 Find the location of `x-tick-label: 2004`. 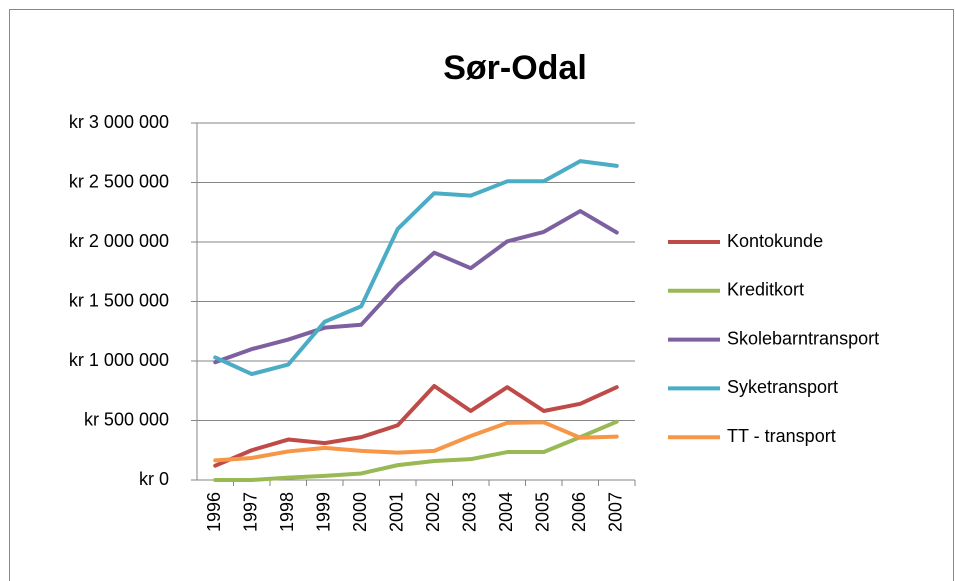

x-tick-label: 2004 is located at coordinates (506, 512).